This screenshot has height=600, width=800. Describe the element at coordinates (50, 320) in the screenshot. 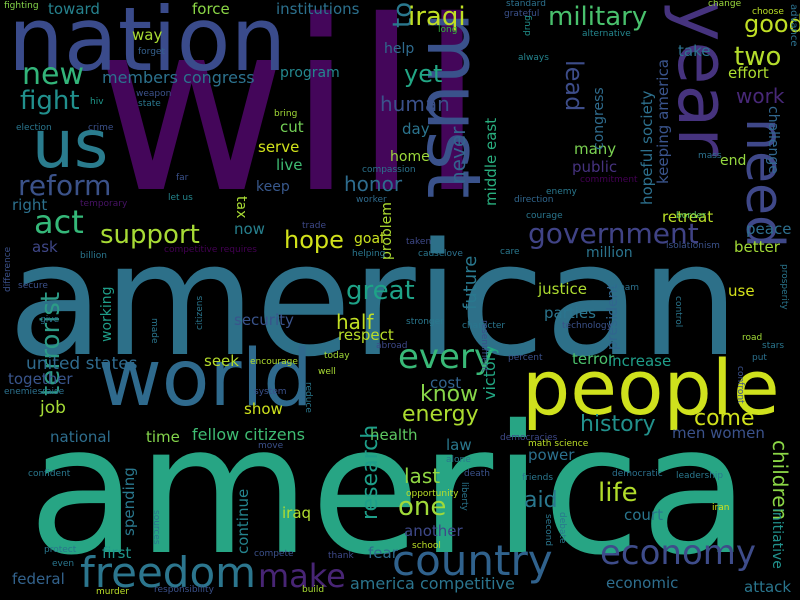

I see `cloud-word: give` at that location.